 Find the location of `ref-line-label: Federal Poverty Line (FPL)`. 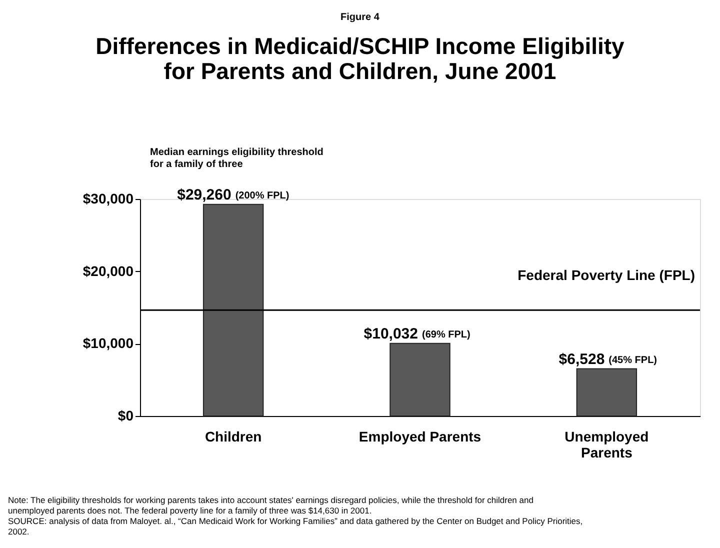

ref-line-label: Federal Poverty Line (FPL) is located at coordinates (606, 275).